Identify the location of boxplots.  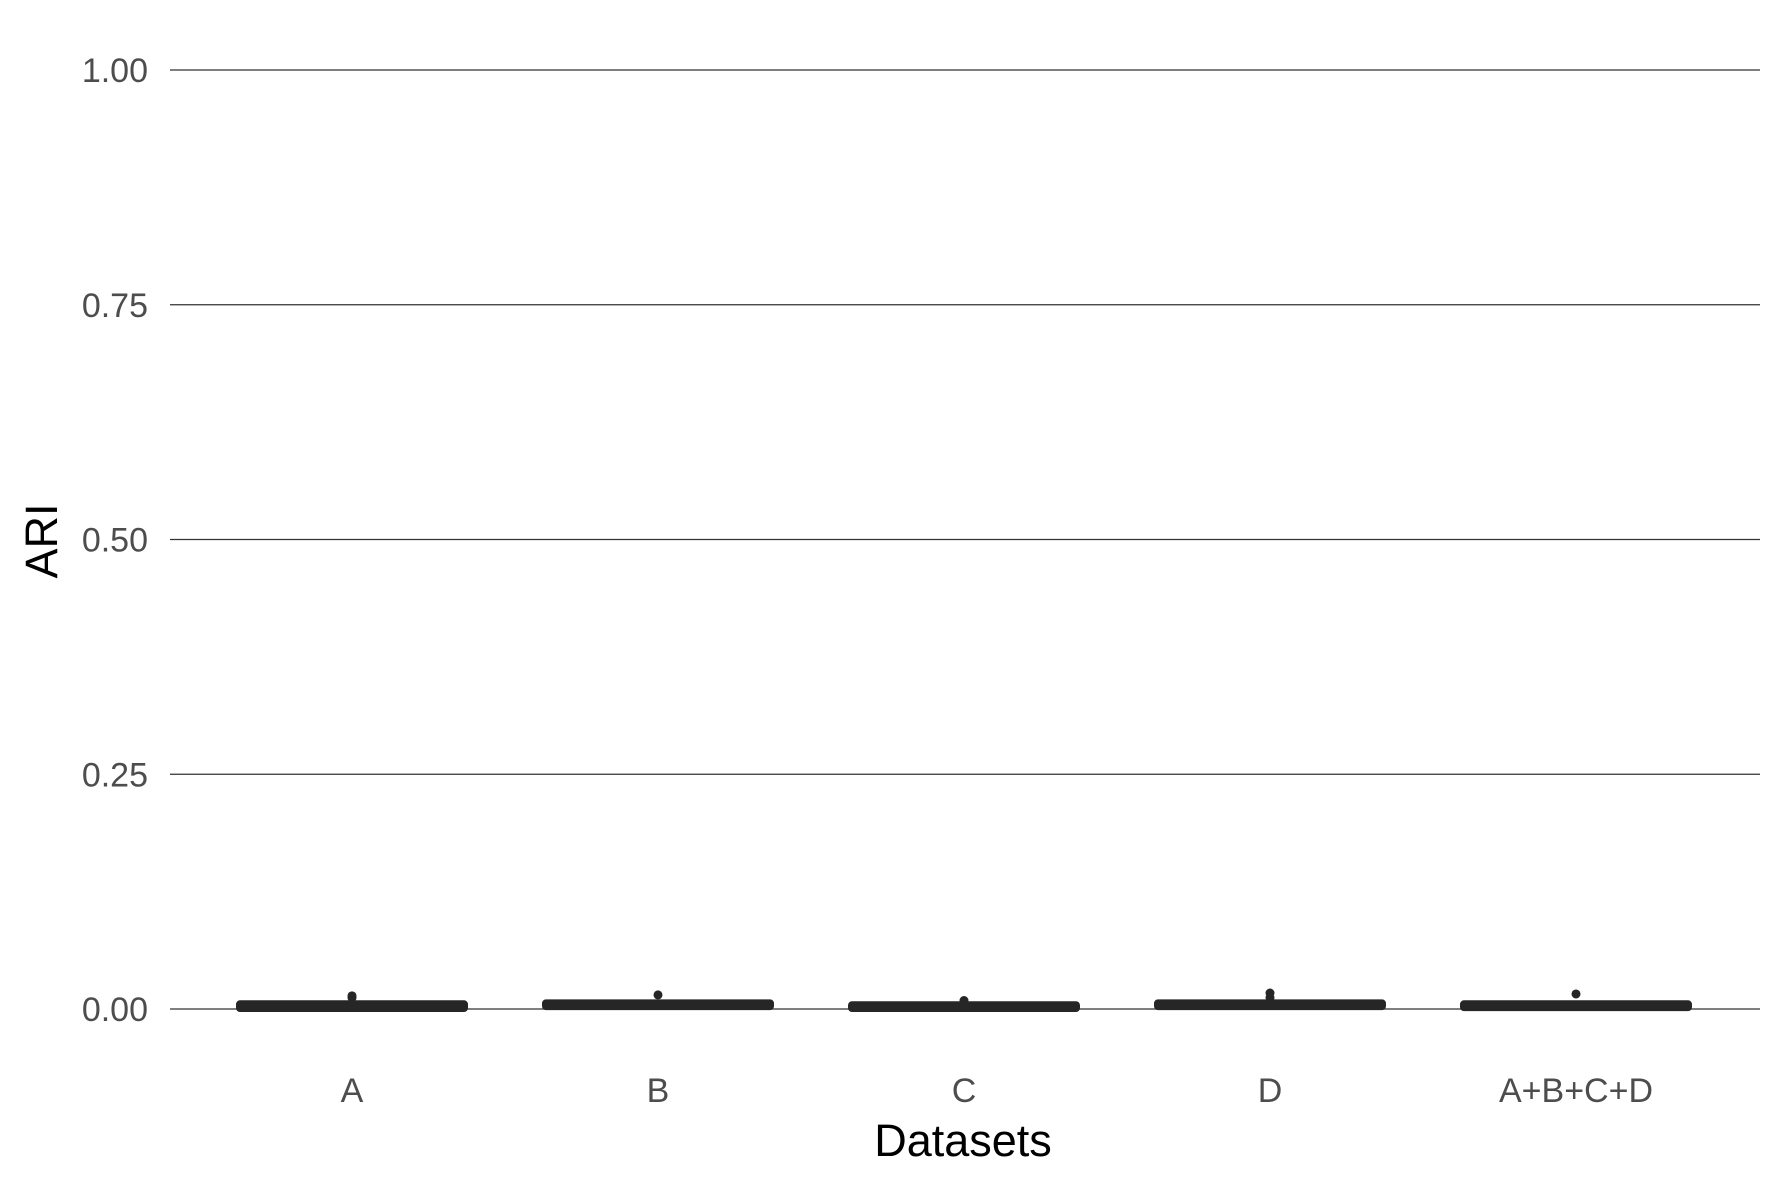
(964, 1000).